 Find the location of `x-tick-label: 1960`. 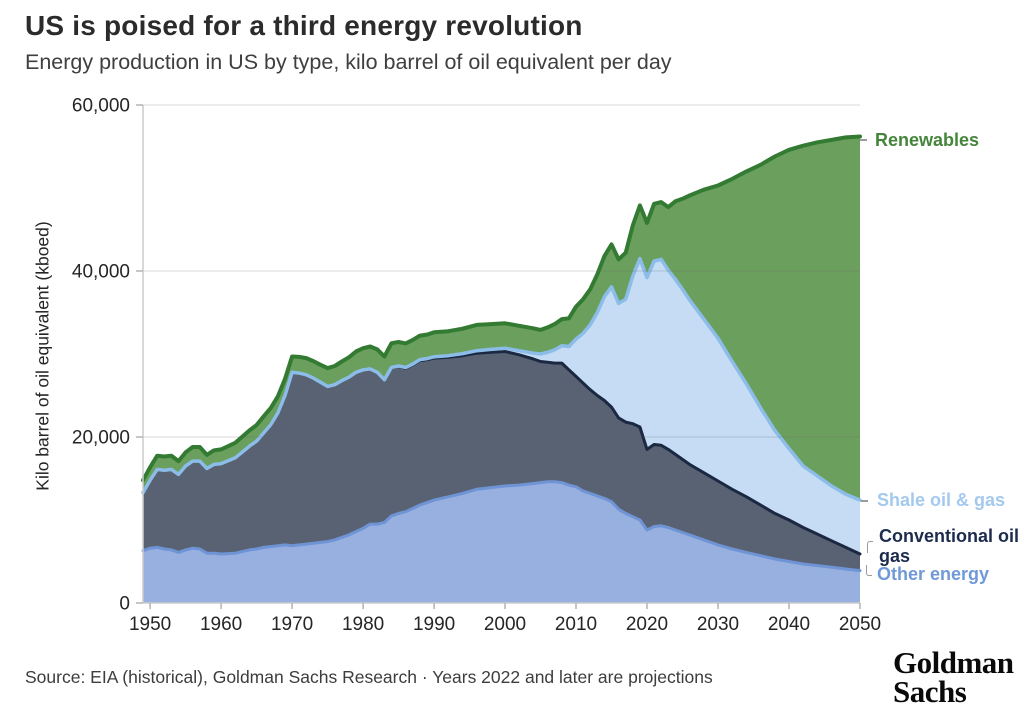

x-tick-label: 1960 is located at coordinates (221, 624).